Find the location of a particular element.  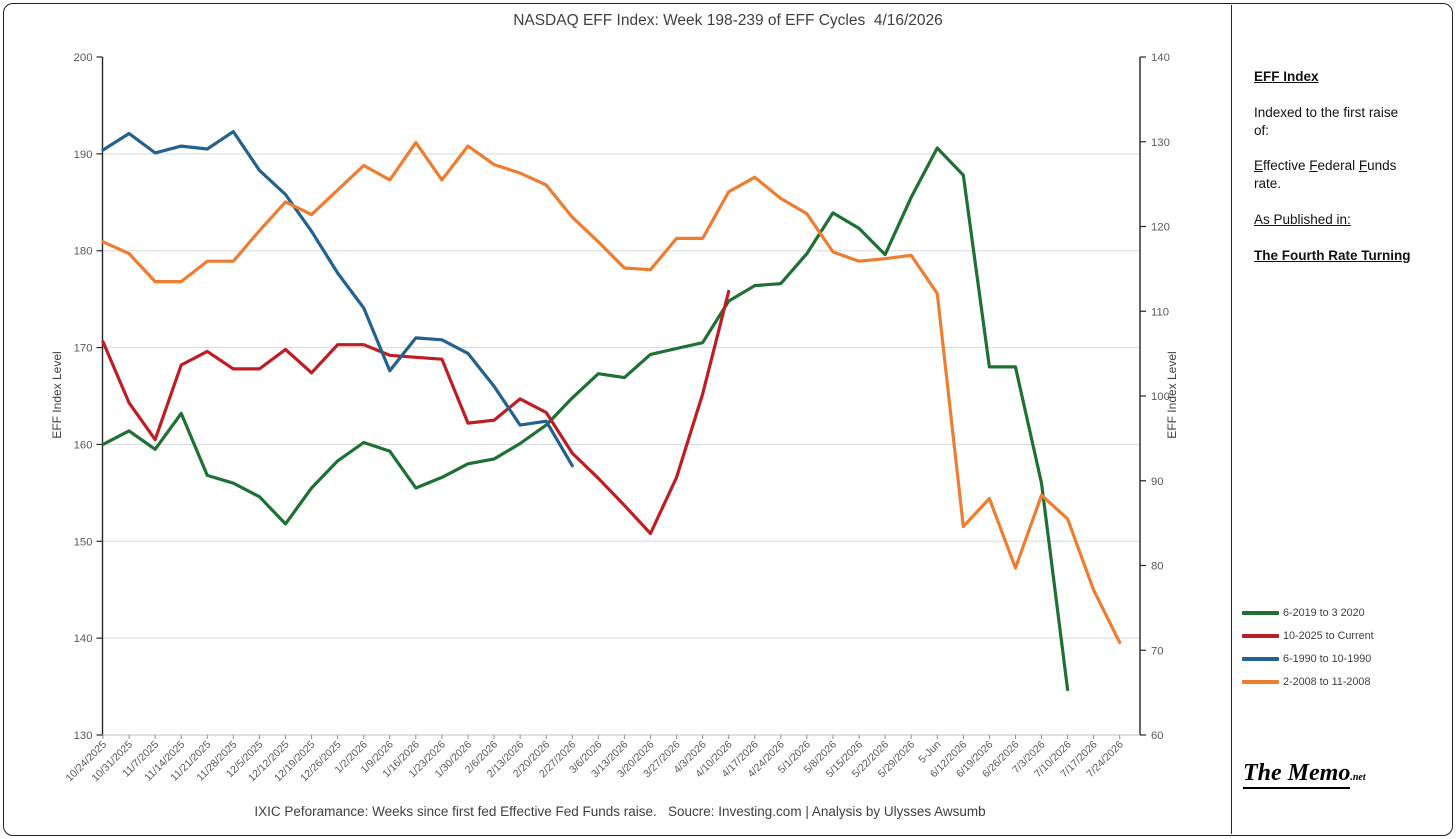

legend-label: 2-2008 to 11-2008 is located at coordinates (1327, 682).